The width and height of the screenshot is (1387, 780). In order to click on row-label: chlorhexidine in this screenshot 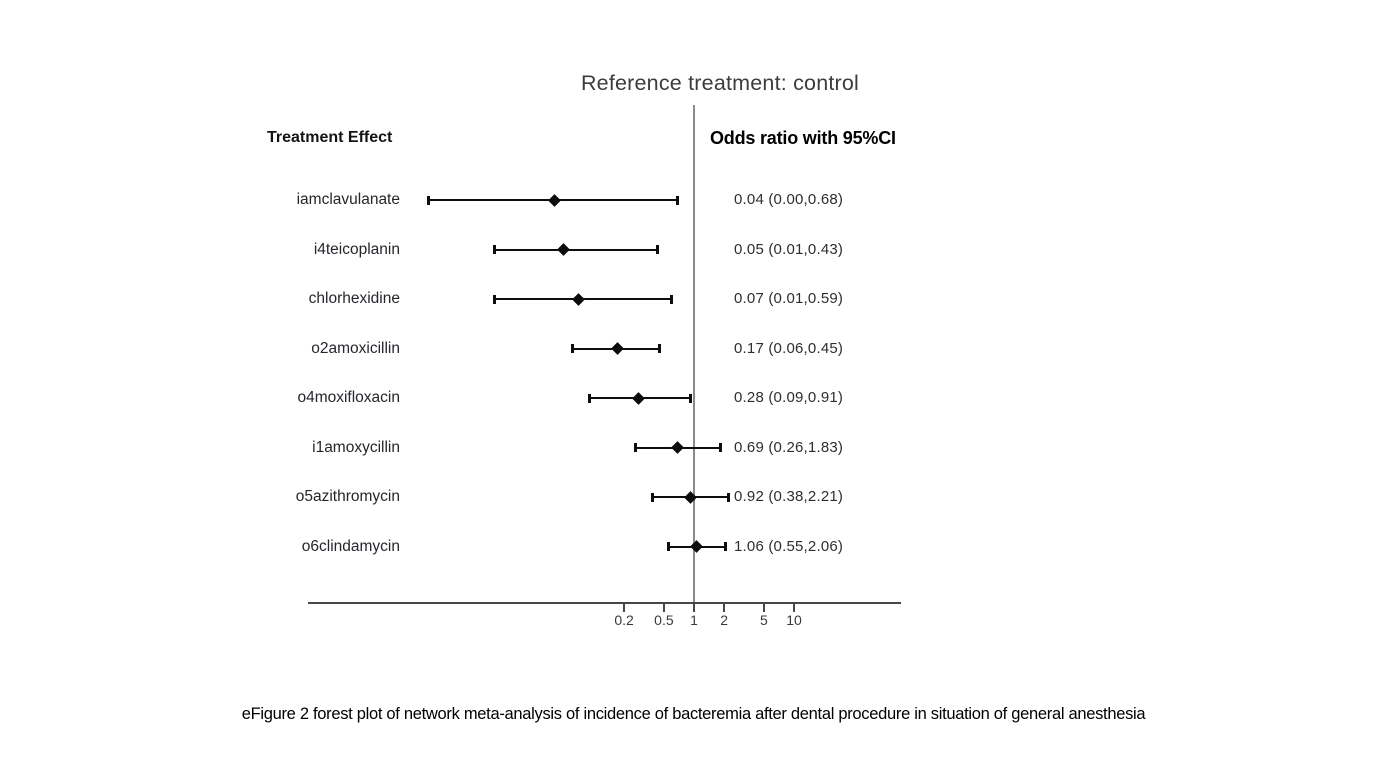, I will do `click(354, 298)`.